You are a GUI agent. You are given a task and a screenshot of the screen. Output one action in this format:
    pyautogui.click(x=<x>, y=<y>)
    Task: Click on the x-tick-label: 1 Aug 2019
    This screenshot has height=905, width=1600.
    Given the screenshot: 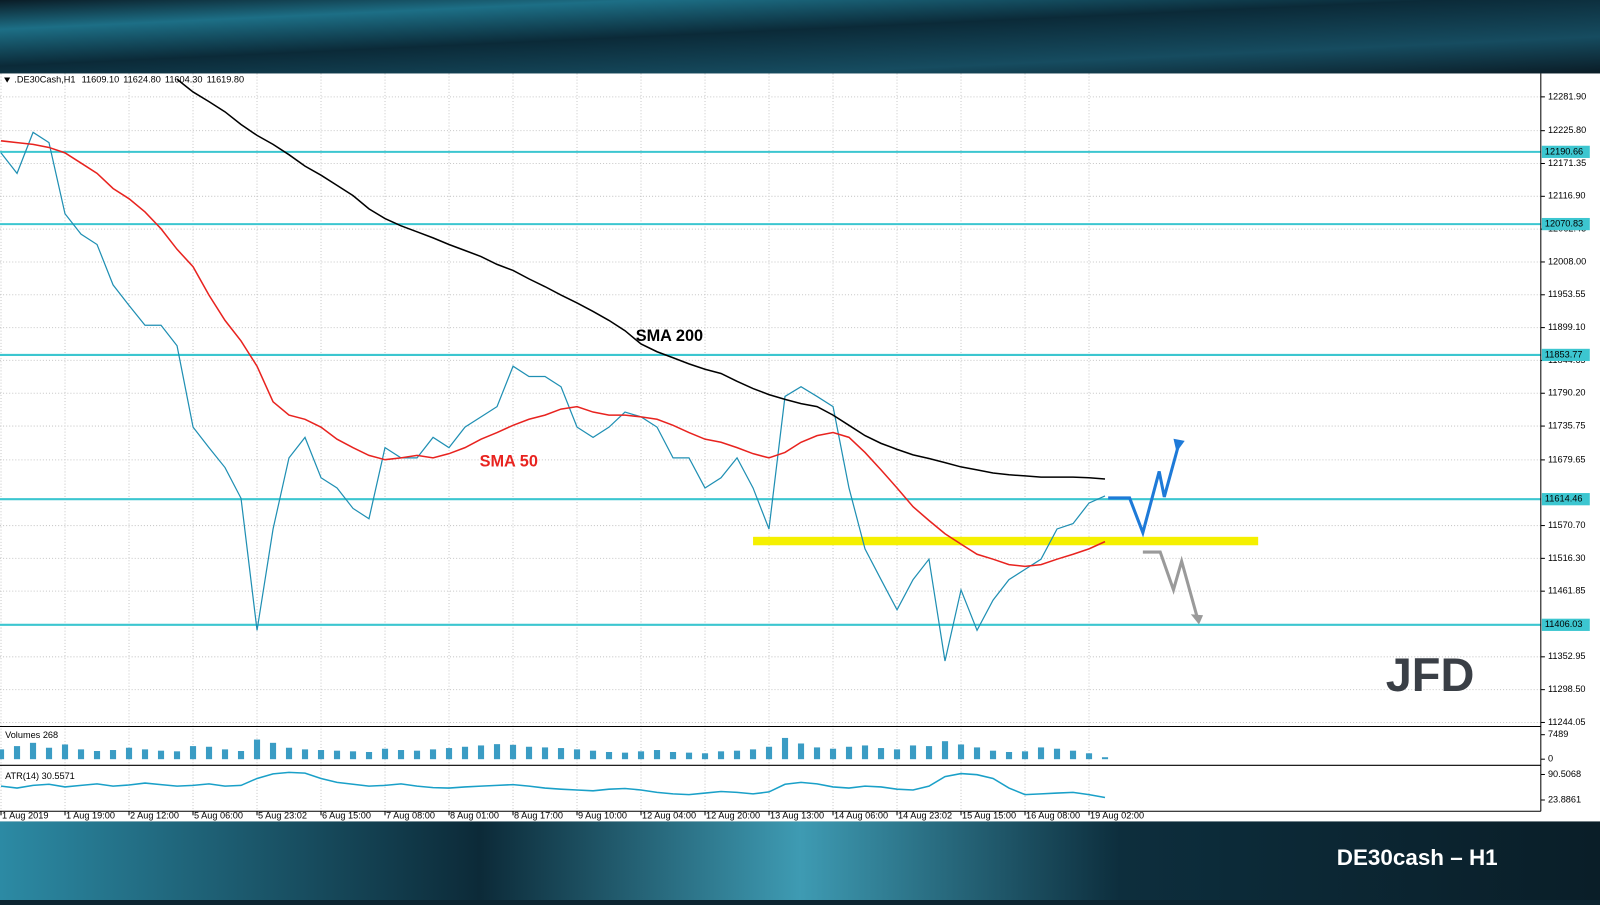 What is the action you would take?
    pyautogui.click(x=25, y=816)
    